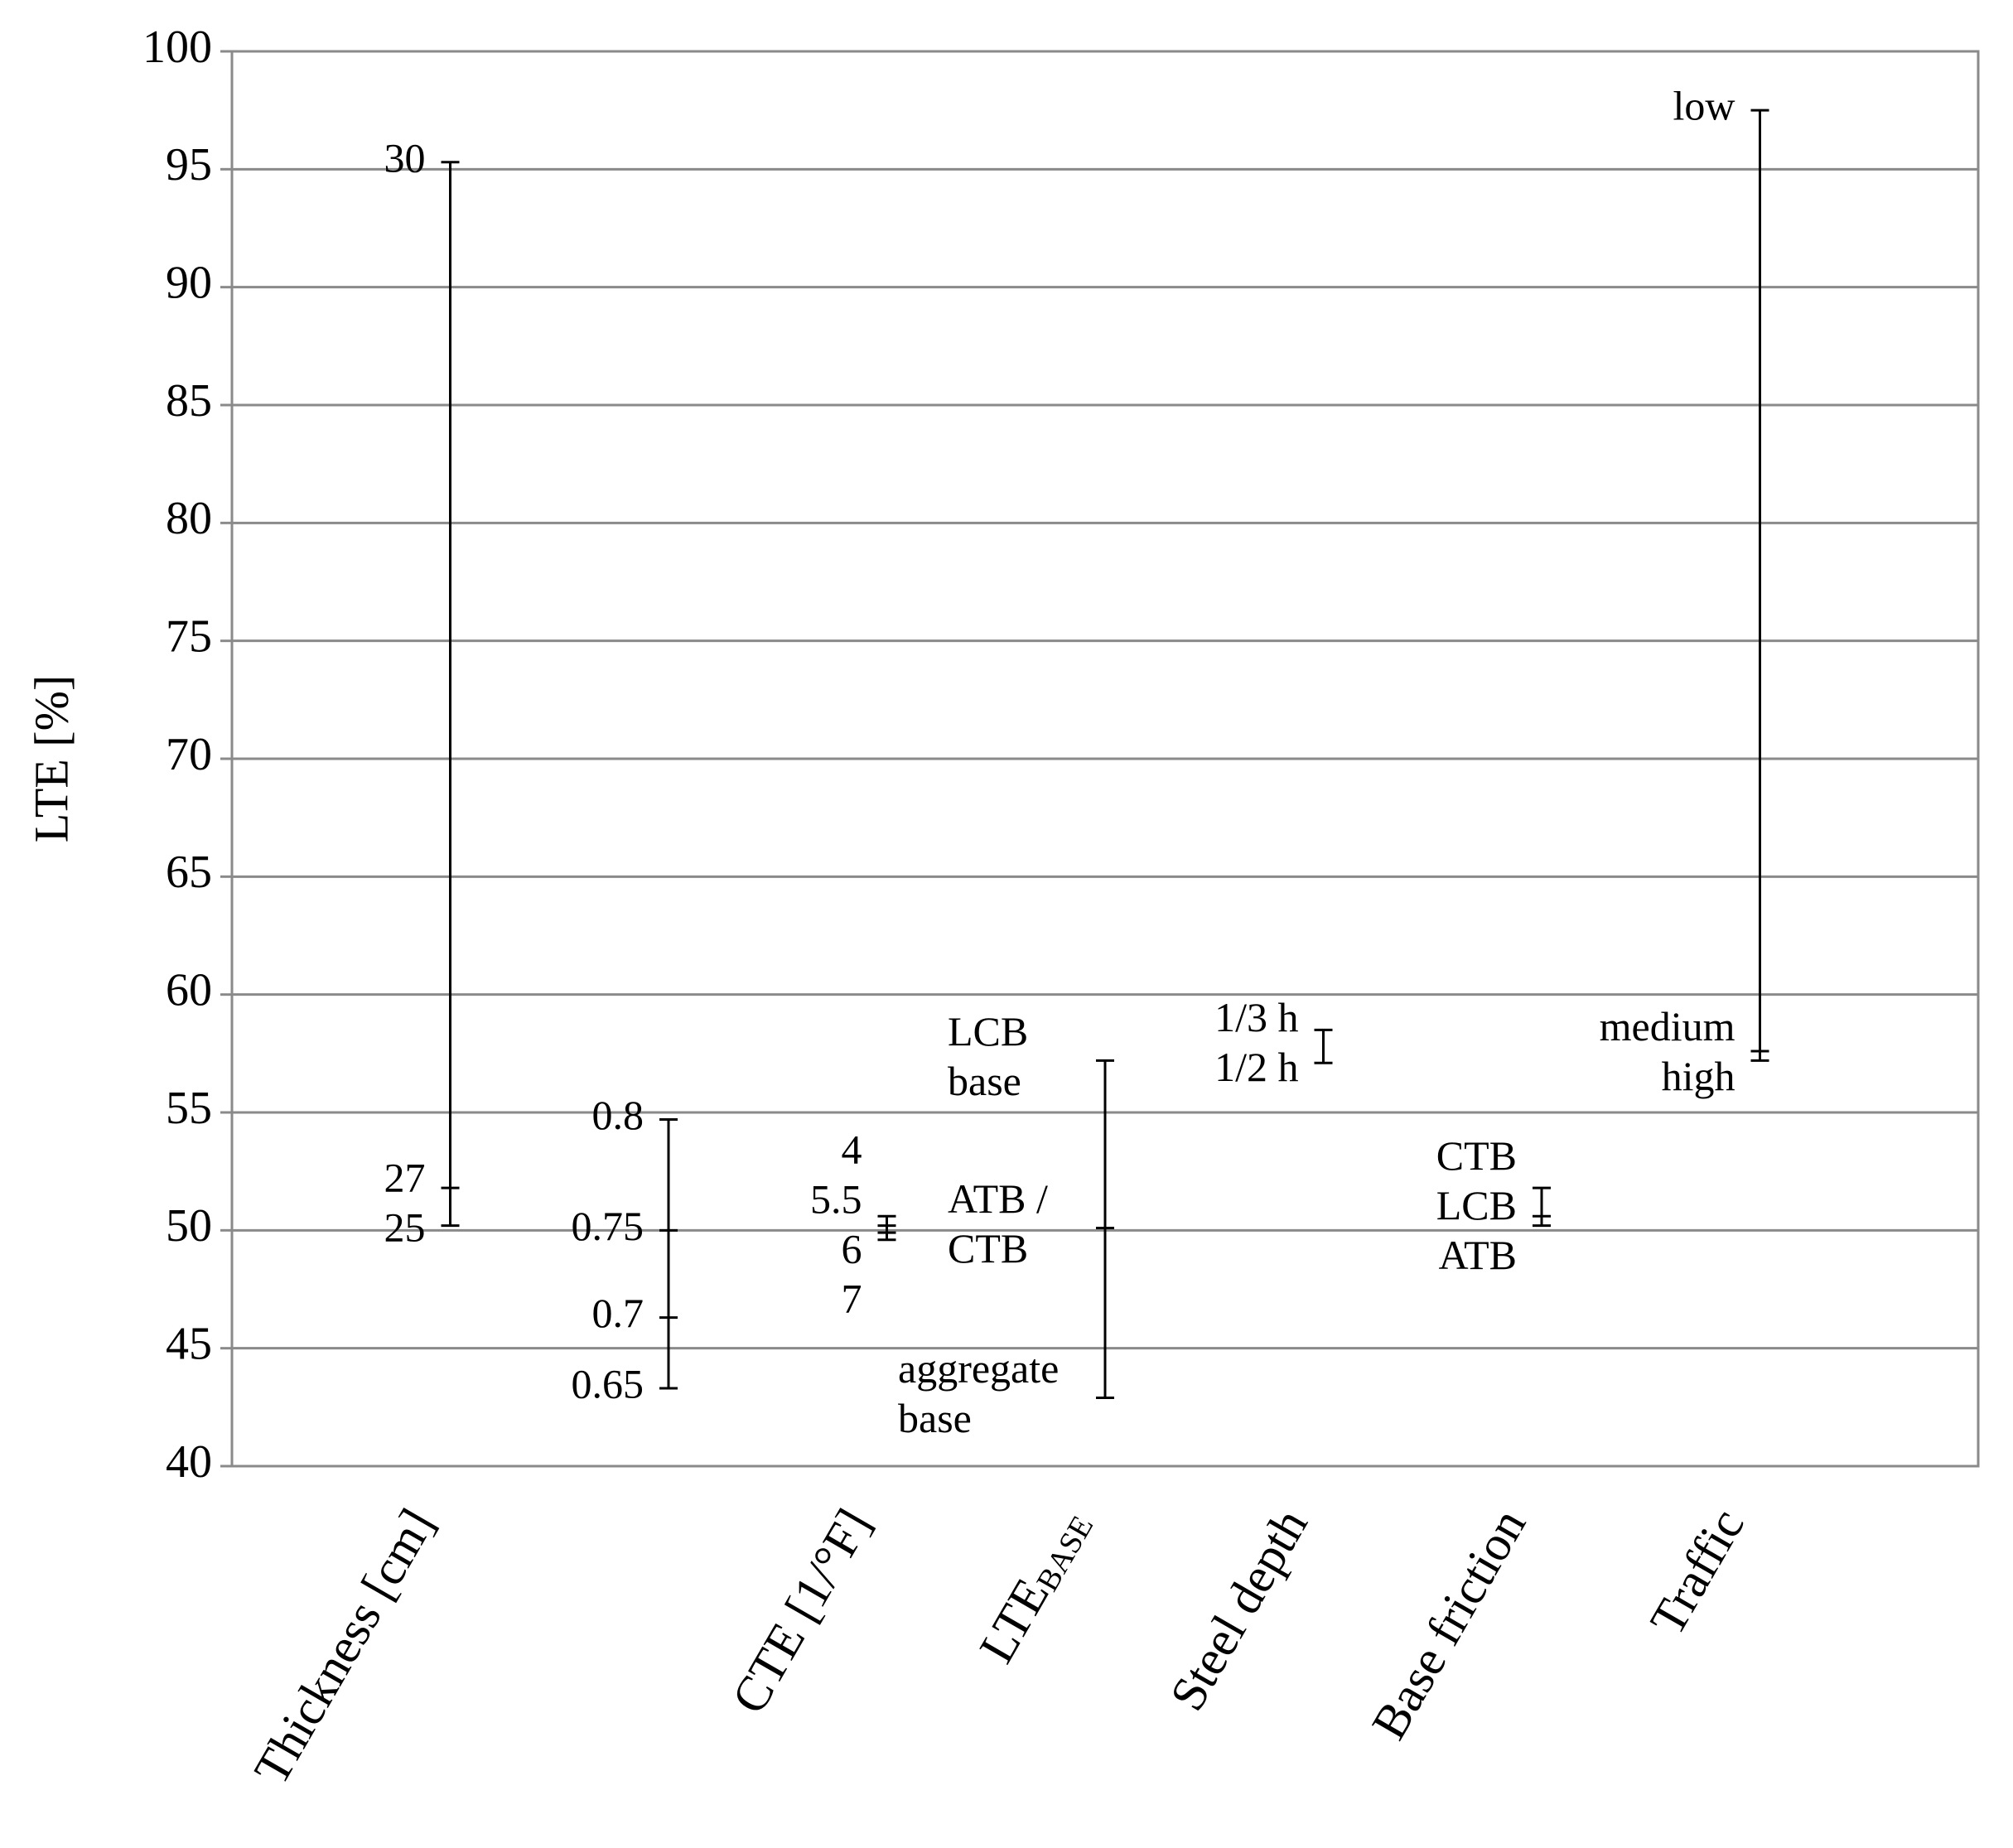  What do you see at coordinates (189, 165) in the screenshot?
I see `y-tick-label: 95` at bounding box center [189, 165].